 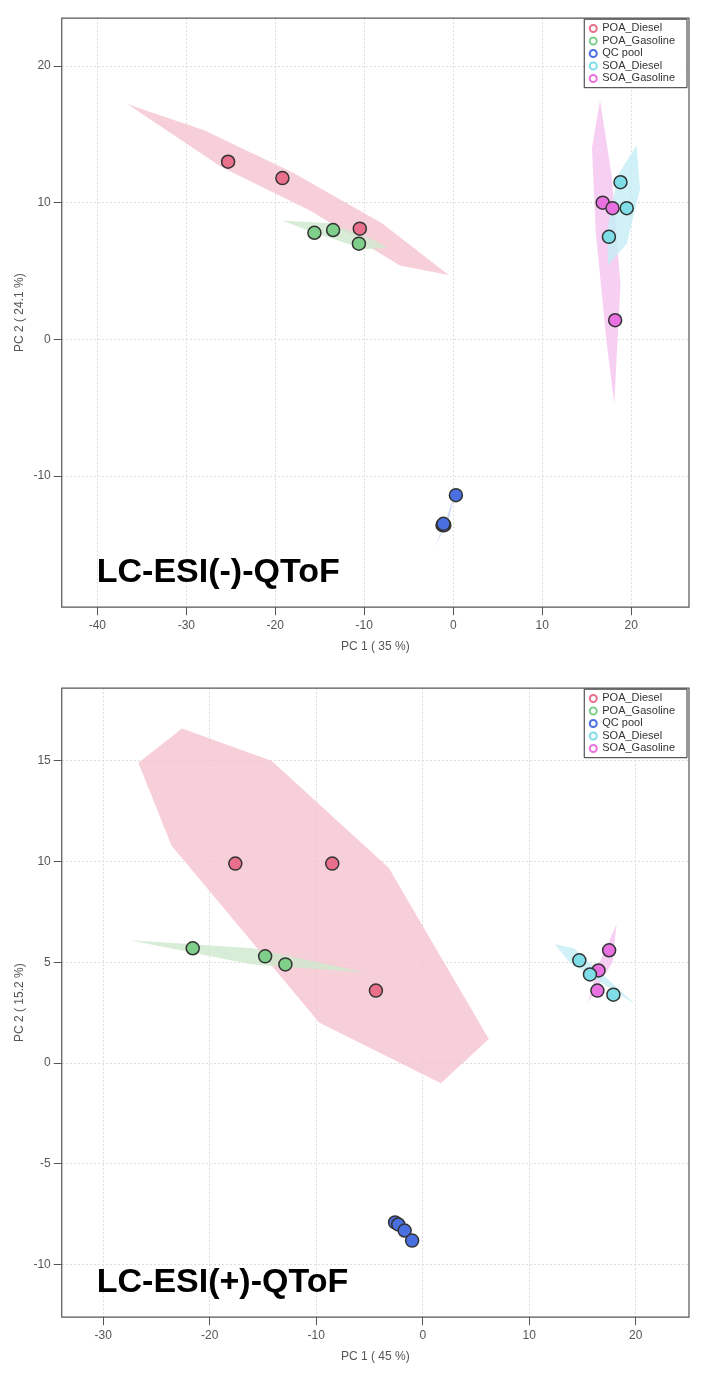 What do you see at coordinates (46, 1163) in the screenshot?
I see `y-tick-label: -5` at bounding box center [46, 1163].